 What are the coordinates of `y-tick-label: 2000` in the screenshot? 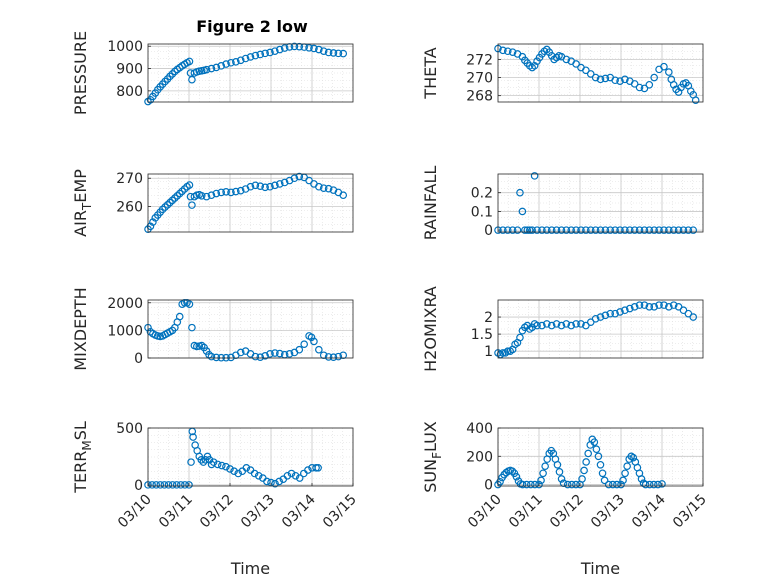 It's located at (125, 304).